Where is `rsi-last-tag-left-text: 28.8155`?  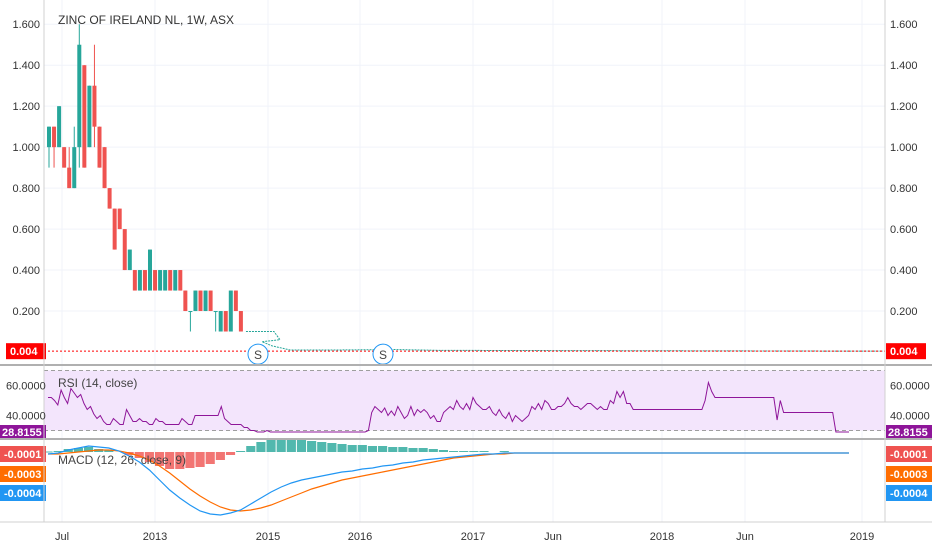 rsi-last-tag-left-text: 28.8155 is located at coordinates (22, 433).